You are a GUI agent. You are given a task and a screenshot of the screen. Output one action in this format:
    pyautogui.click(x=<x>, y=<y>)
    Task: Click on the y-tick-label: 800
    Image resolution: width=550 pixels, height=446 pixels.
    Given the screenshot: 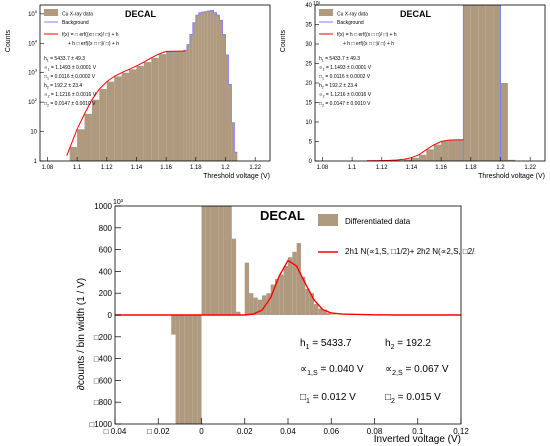 What is the action you would take?
    pyautogui.click(x=106, y=228)
    